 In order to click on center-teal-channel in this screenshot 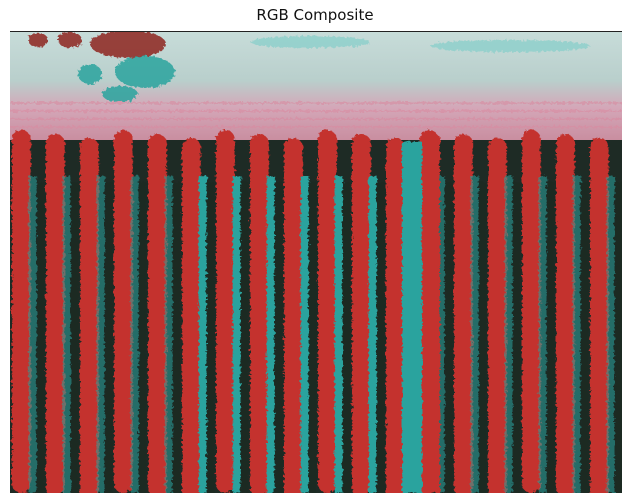, I will do `click(412, 317)`.